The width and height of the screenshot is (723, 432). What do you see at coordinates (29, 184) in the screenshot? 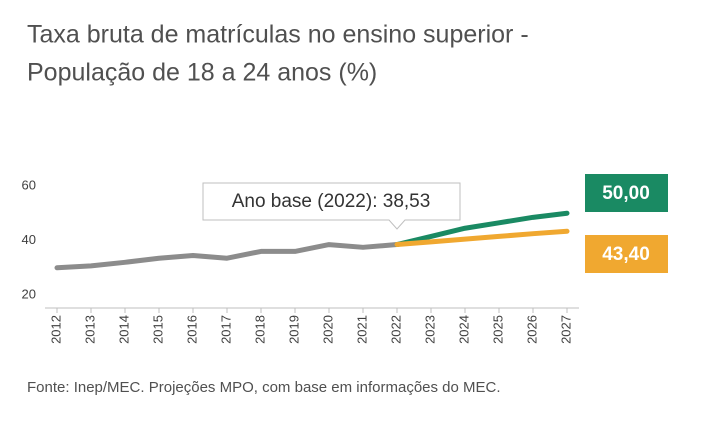
I see `y-tick-label: 60` at bounding box center [29, 184].